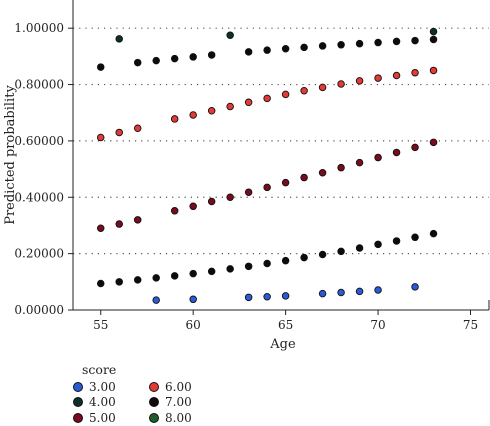 The image size is (490, 426). I want to click on y-tick-label: 0.80000, so click(39, 85).